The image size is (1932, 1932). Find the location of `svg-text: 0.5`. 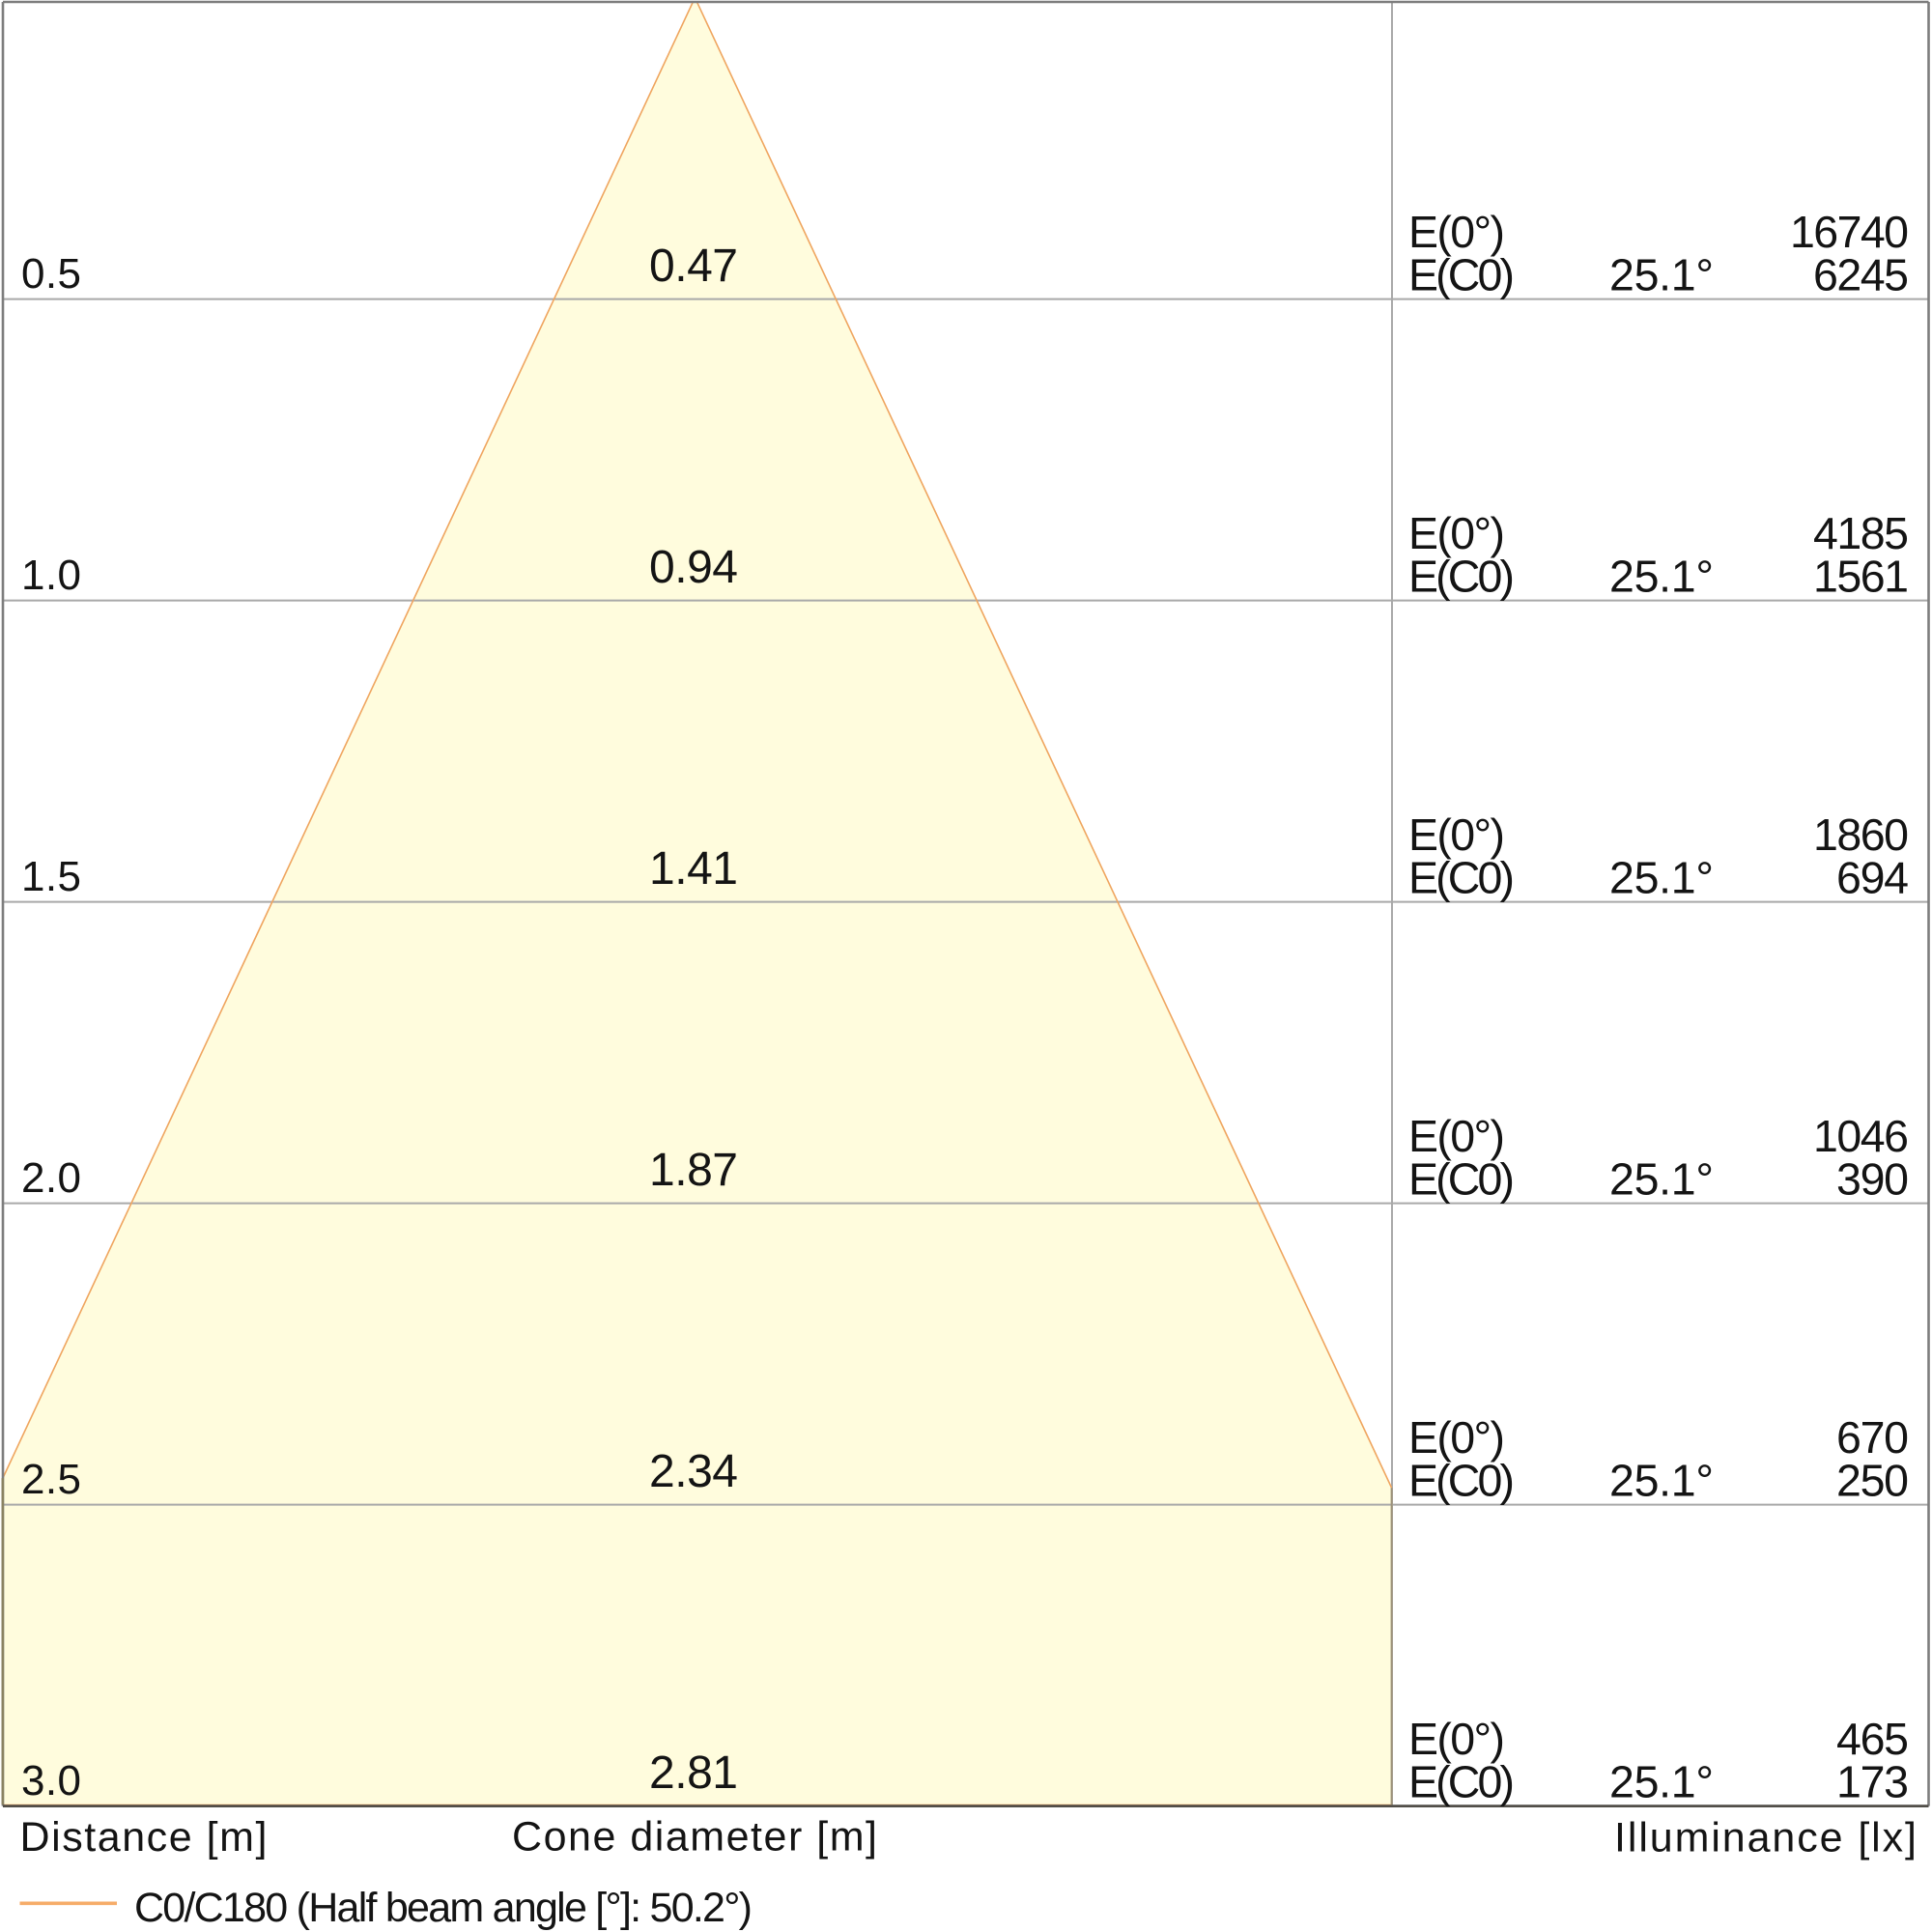

svg-text: 0.5 is located at coordinates (51, 274).